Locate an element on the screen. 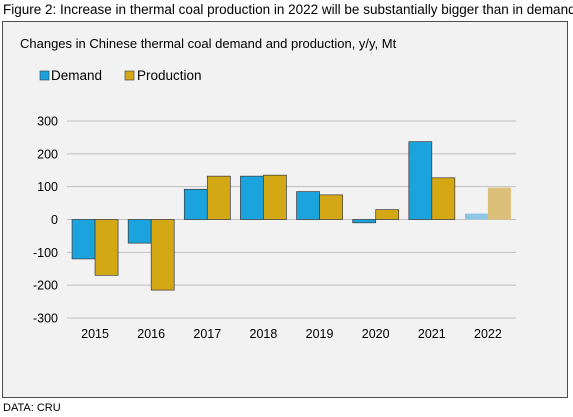  x-tick-label: 2021 is located at coordinates (432, 334).